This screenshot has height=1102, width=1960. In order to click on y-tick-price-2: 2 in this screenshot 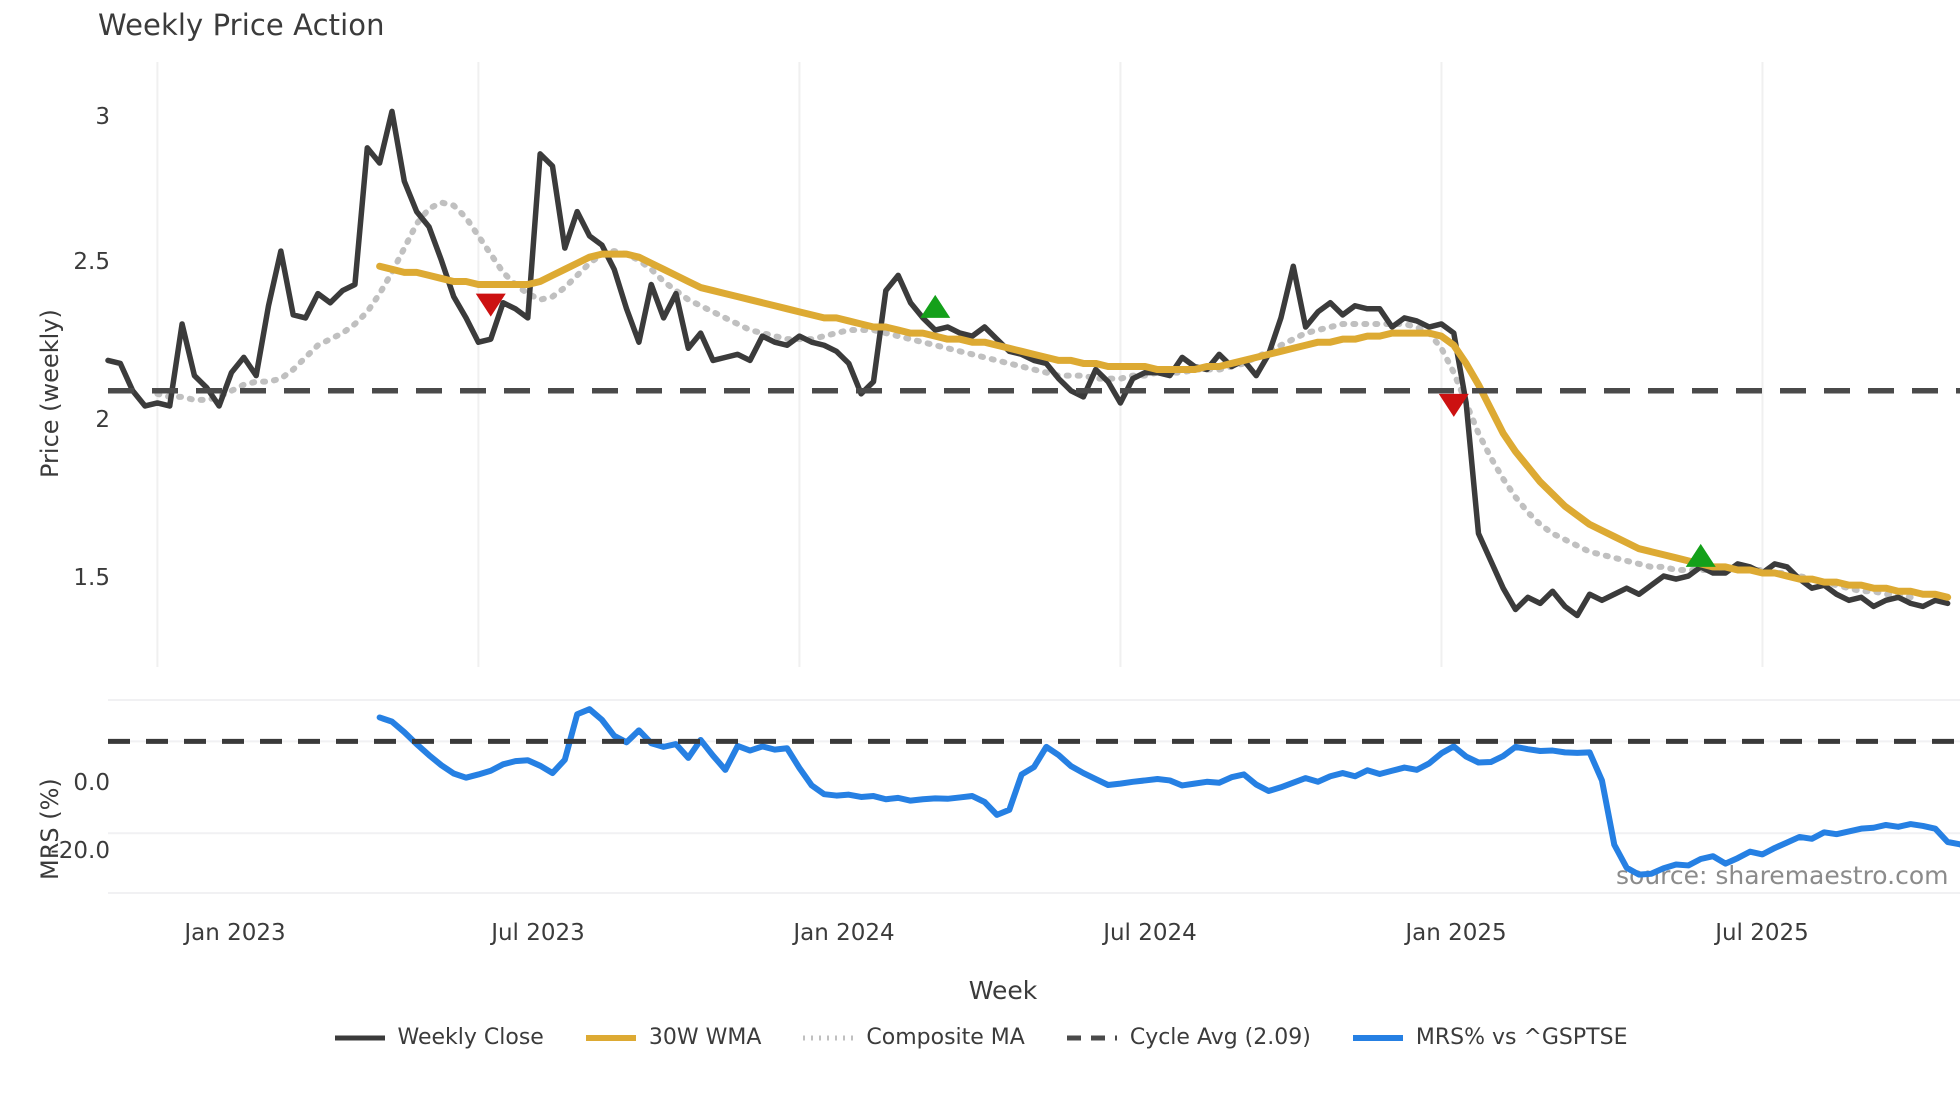, I will do `click(102, 420)`.